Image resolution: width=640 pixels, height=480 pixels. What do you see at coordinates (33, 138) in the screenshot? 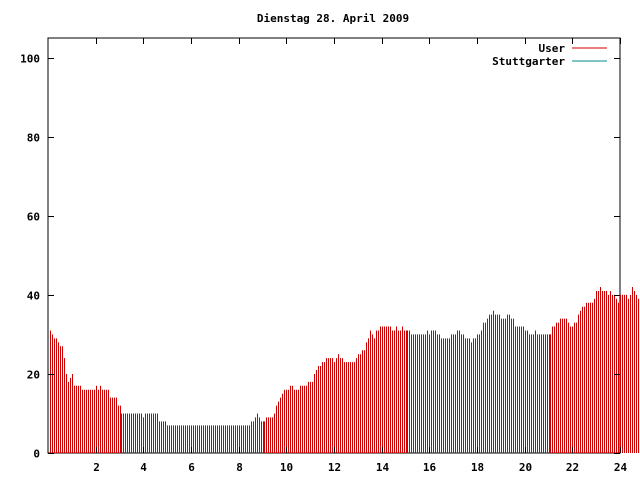
I see `y-tick-label: 80` at bounding box center [33, 138].